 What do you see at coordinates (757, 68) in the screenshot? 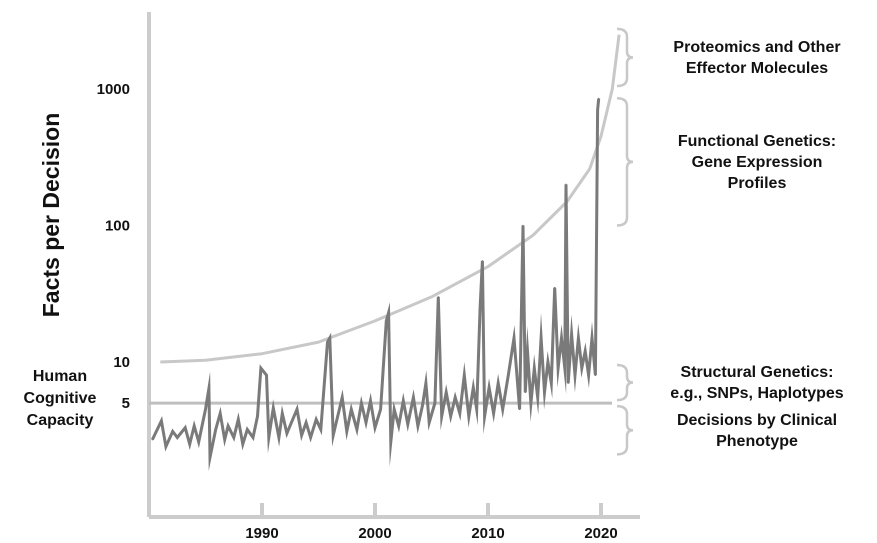
I see `region-label: Effector Molecules` at bounding box center [757, 68].